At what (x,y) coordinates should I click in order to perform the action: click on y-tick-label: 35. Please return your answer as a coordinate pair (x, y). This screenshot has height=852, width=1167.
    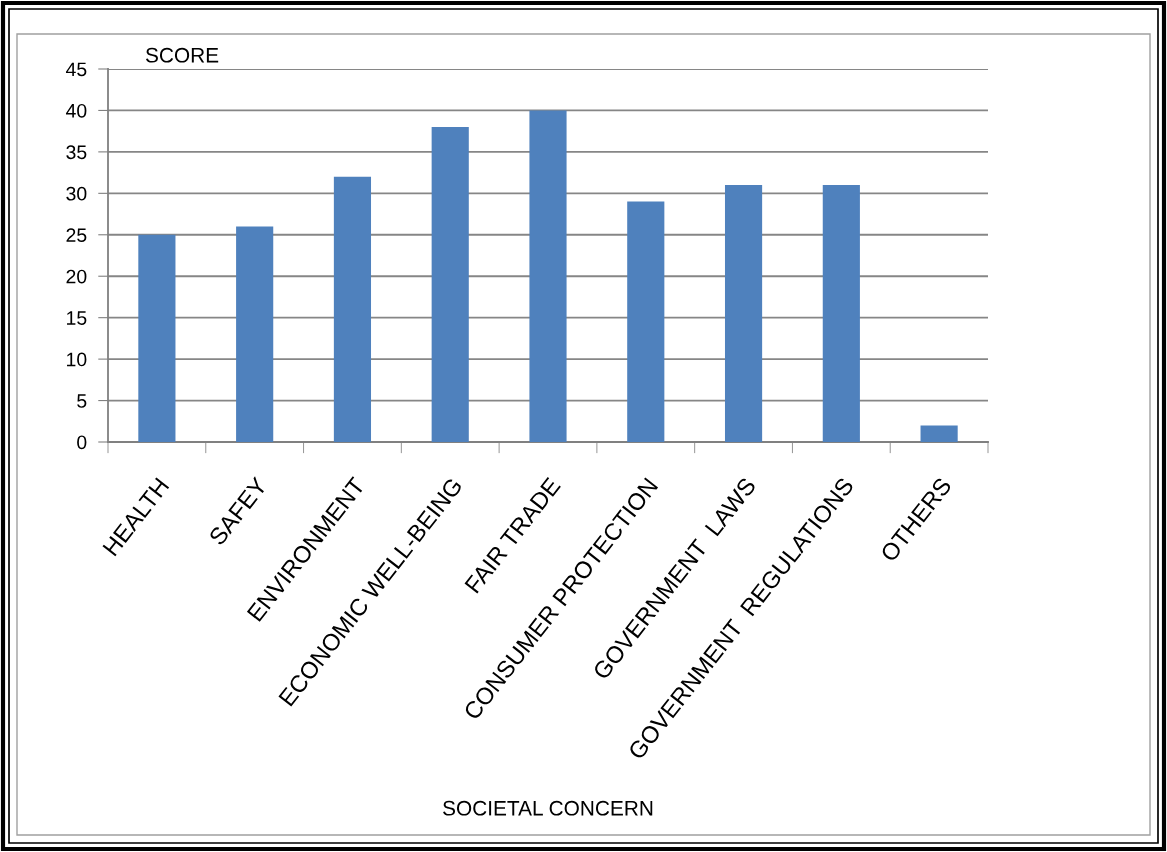
    Looking at the image, I should click on (76, 152).